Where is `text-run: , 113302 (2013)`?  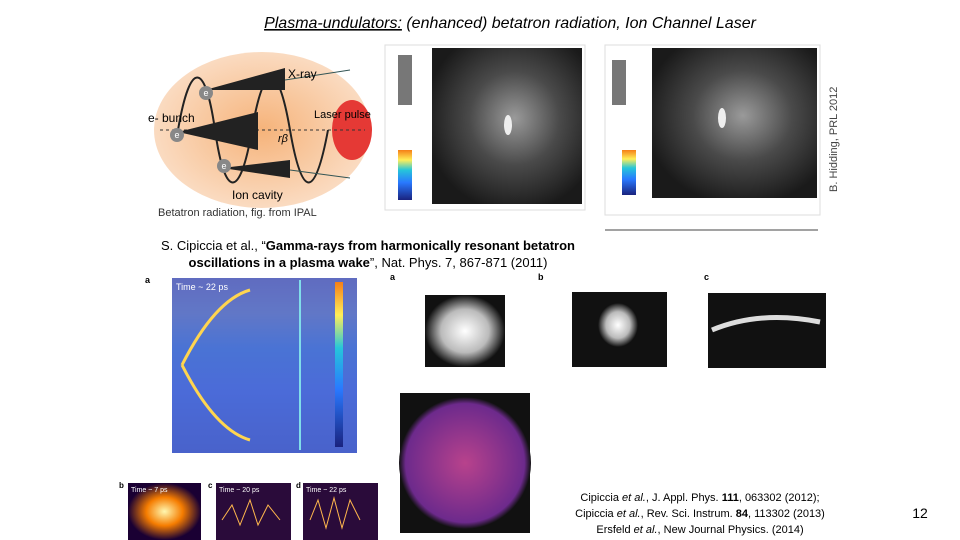
text-run: , 113302 (2013) is located at coordinates (786, 514).